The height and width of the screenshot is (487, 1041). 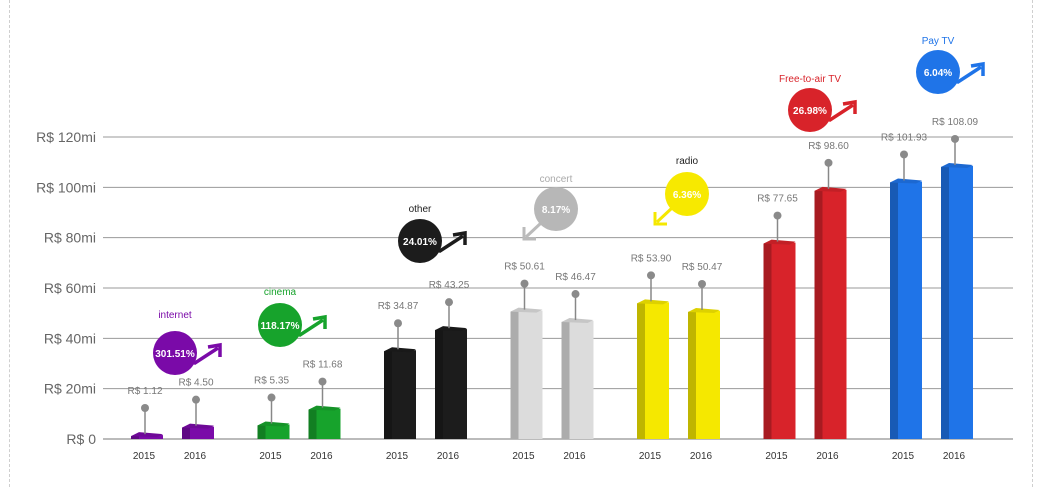 What do you see at coordinates (81, 439) in the screenshot?
I see `y-tick-label: R$ 0` at bounding box center [81, 439].